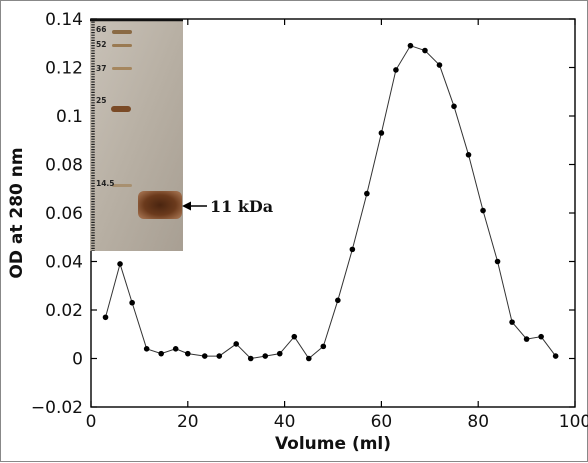  I want to click on annotation-arrow-head, so click(186, 206).